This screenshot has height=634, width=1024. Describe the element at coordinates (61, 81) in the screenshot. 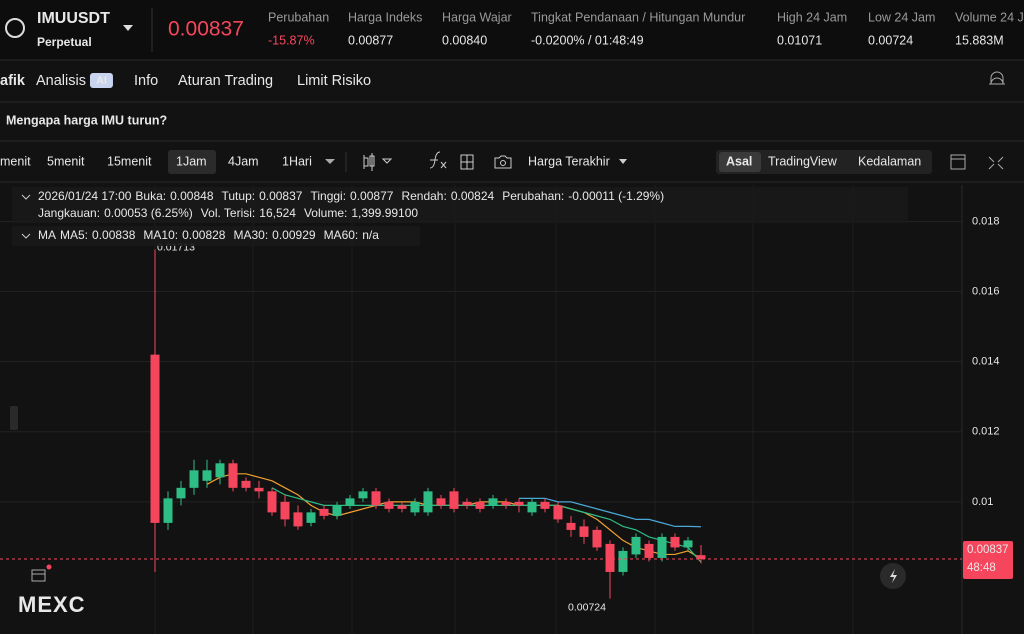

I see `tab: Analisis` at that location.